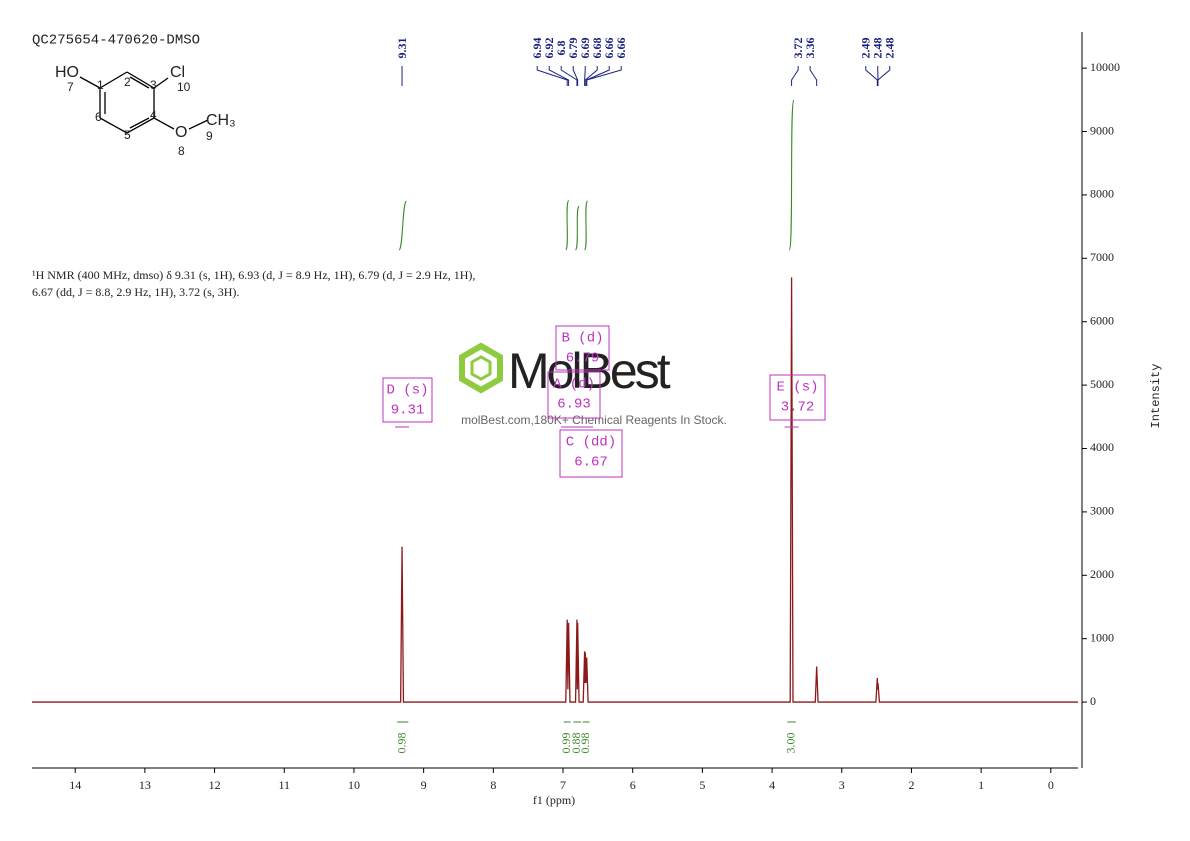 The width and height of the screenshot is (1190, 841). Describe the element at coordinates (1156, 396) in the screenshot. I see `y-axis-label: Intensity` at that location.